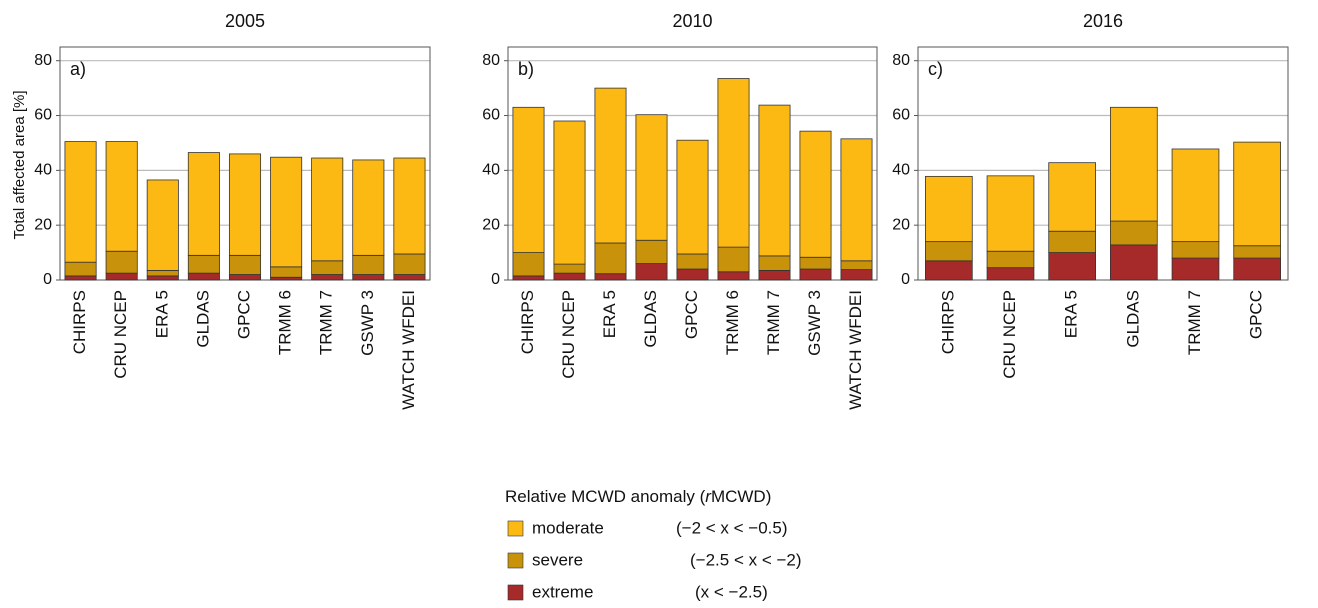 The image size is (1318, 608). What do you see at coordinates (245, 21) in the screenshot?
I see `panel-title: 2005` at bounding box center [245, 21].